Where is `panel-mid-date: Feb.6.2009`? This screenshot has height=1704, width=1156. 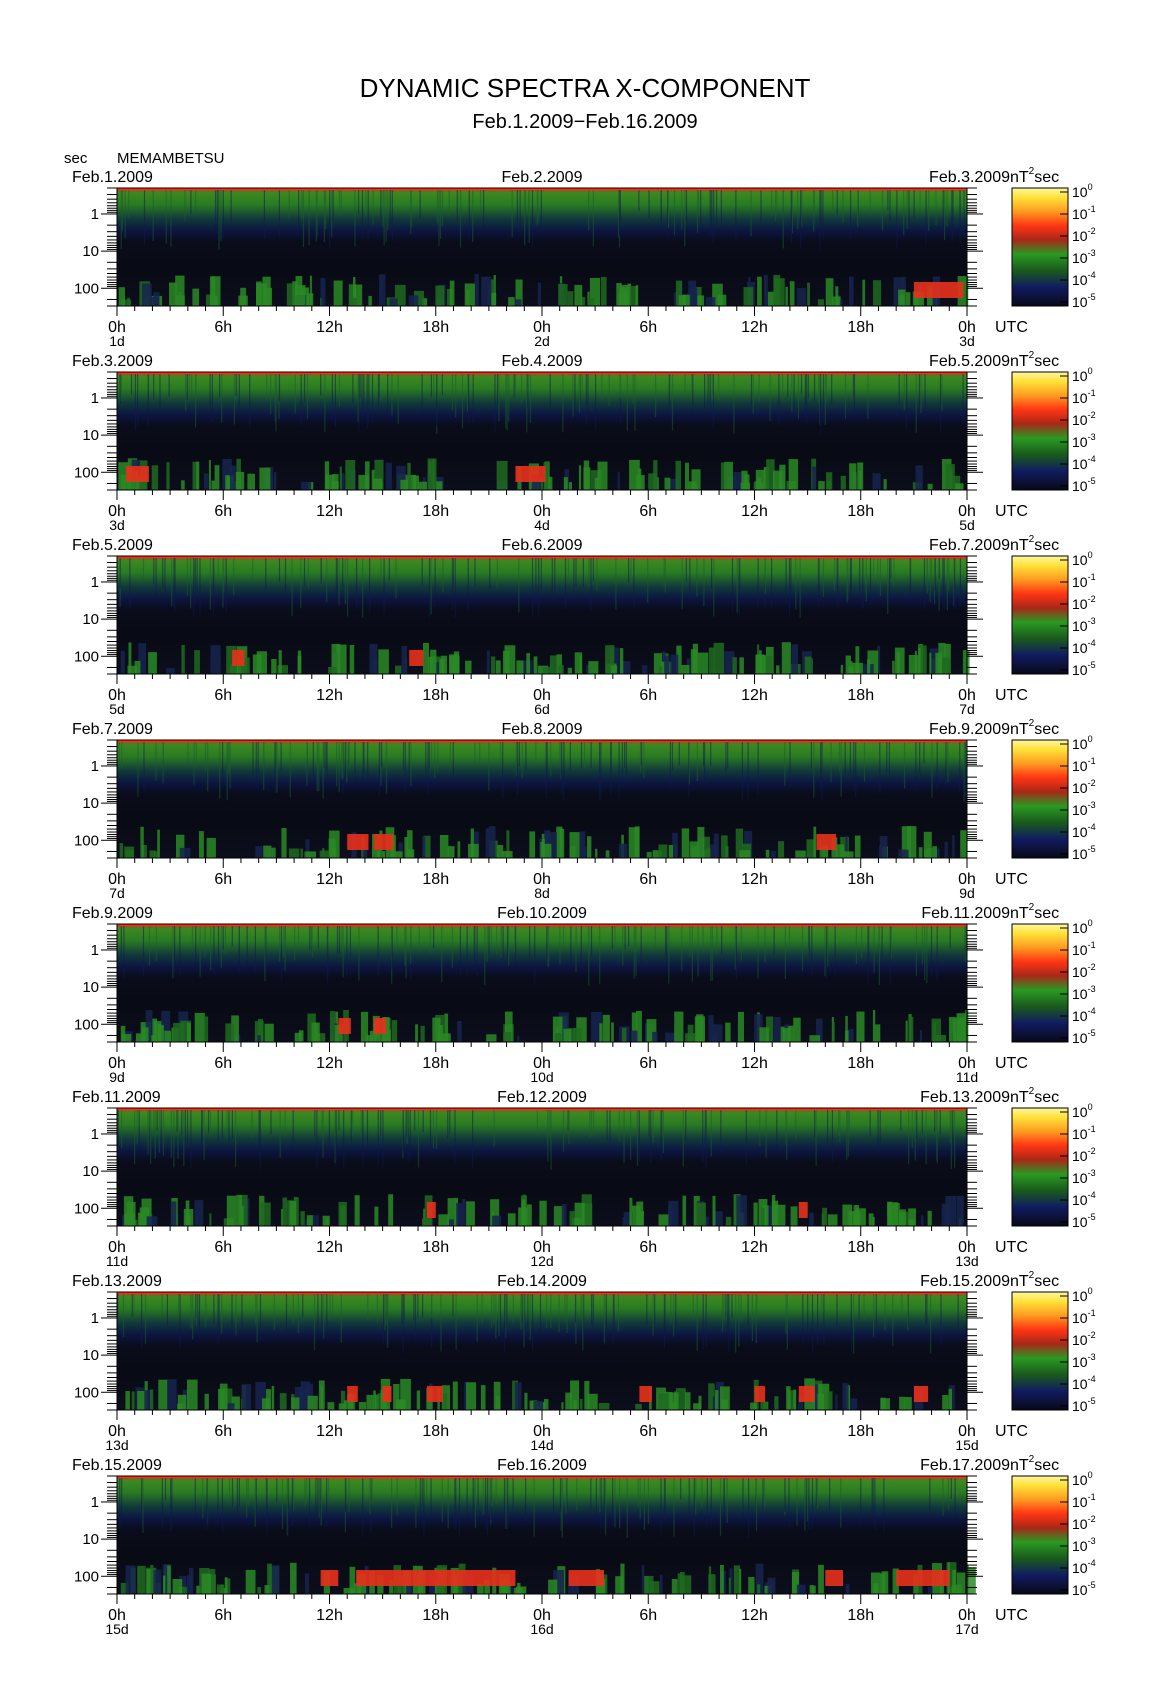
panel-mid-date: Feb.6.2009 is located at coordinates (542, 545).